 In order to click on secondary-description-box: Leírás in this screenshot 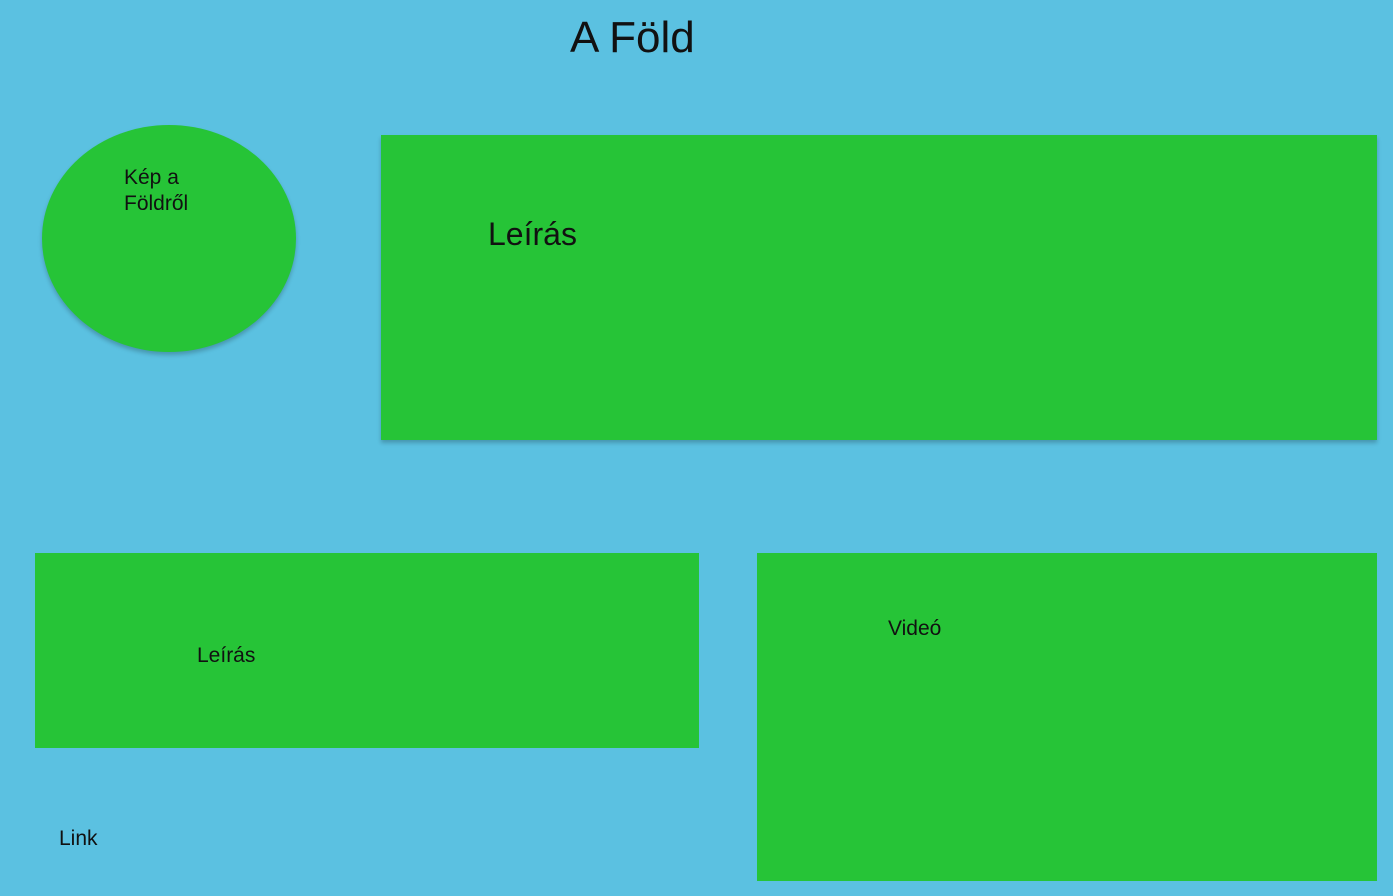, I will do `click(367, 650)`.